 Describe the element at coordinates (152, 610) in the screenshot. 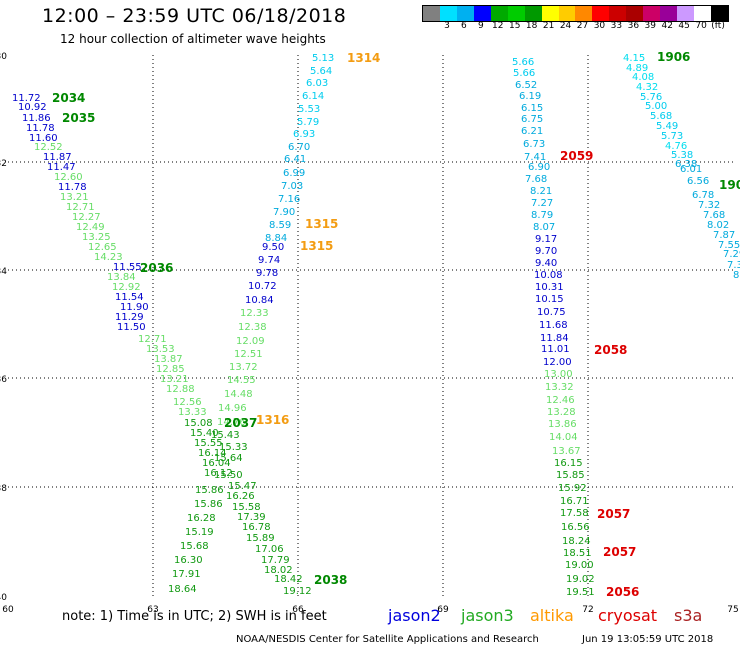

I see `longitude-tick-label: 63` at that location.